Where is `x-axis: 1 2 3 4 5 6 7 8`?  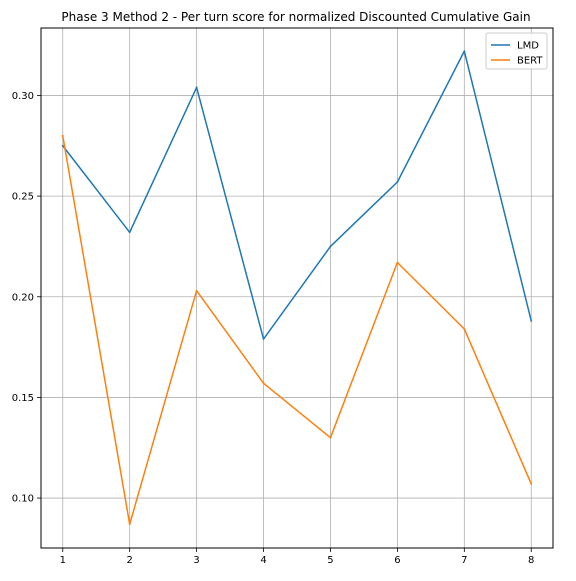
x-axis: 1 2 3 4 5 6 7 8 is located at coordinates (297, 557).